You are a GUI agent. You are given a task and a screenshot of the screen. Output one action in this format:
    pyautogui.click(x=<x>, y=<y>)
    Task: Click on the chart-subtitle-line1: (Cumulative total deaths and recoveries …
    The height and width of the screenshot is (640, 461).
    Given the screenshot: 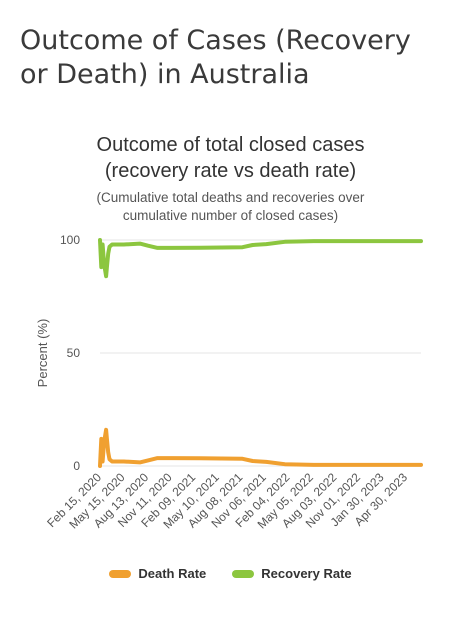 What is the action you would take?
    pyautogui.click(x=230, y=197)
    